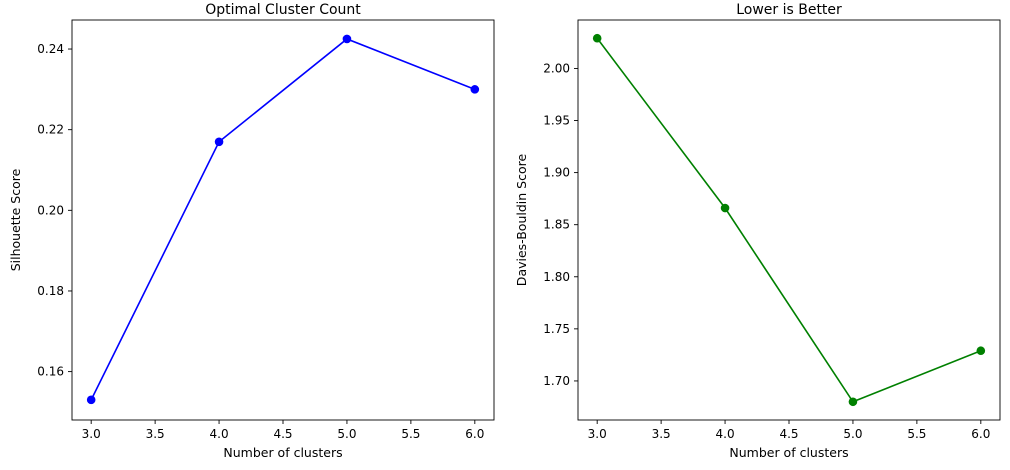  I want to click on y-axis-label: Silhouette Score, so click(15, 219).